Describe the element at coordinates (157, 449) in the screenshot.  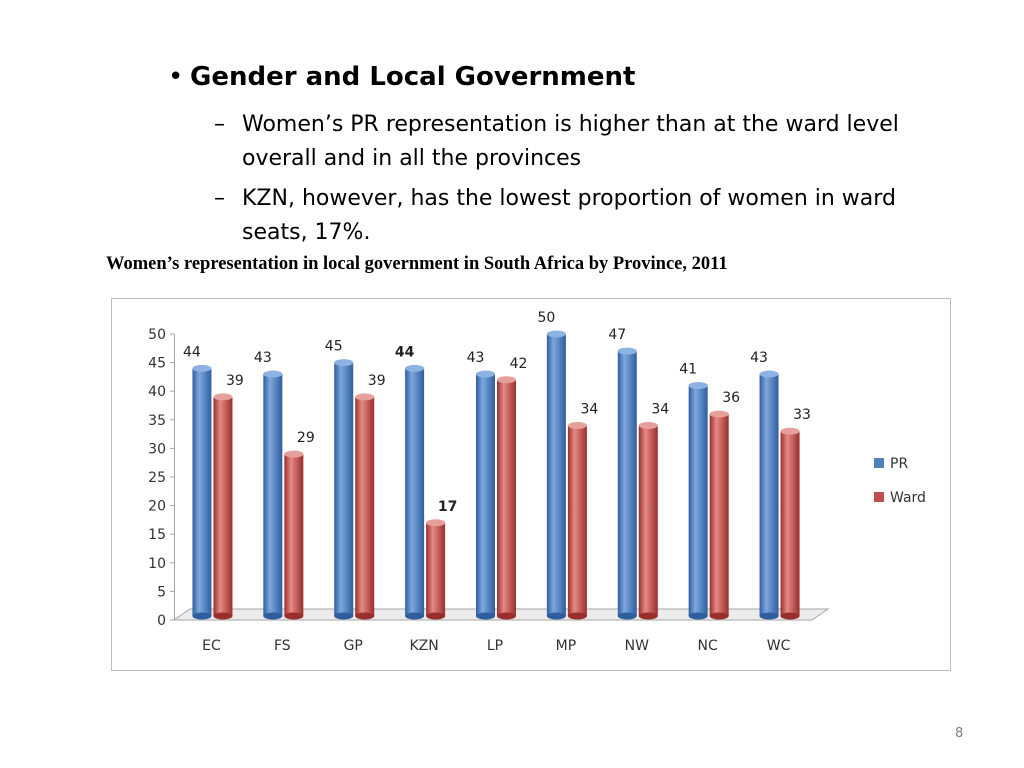
I see `y-tick-label: 30` at that location.